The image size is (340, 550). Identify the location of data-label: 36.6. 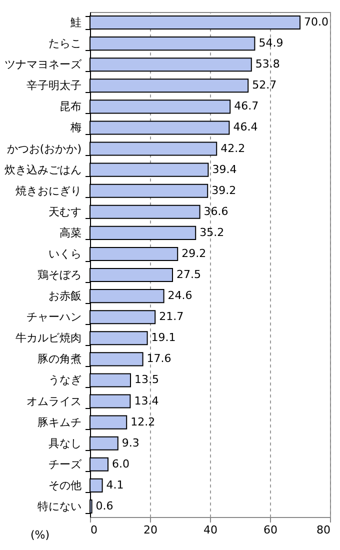
(216, 211).